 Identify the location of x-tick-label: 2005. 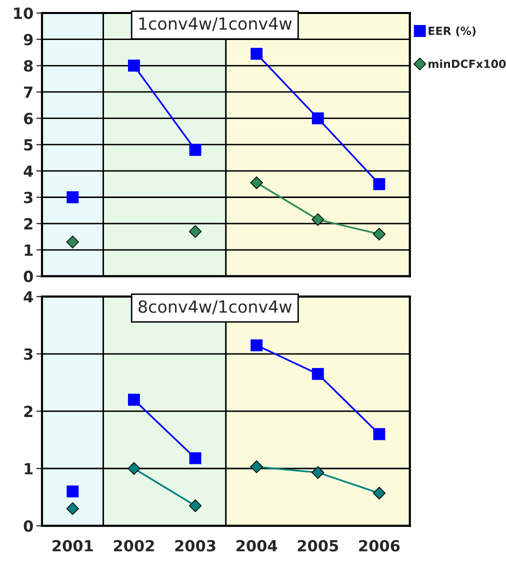
(318, 546).